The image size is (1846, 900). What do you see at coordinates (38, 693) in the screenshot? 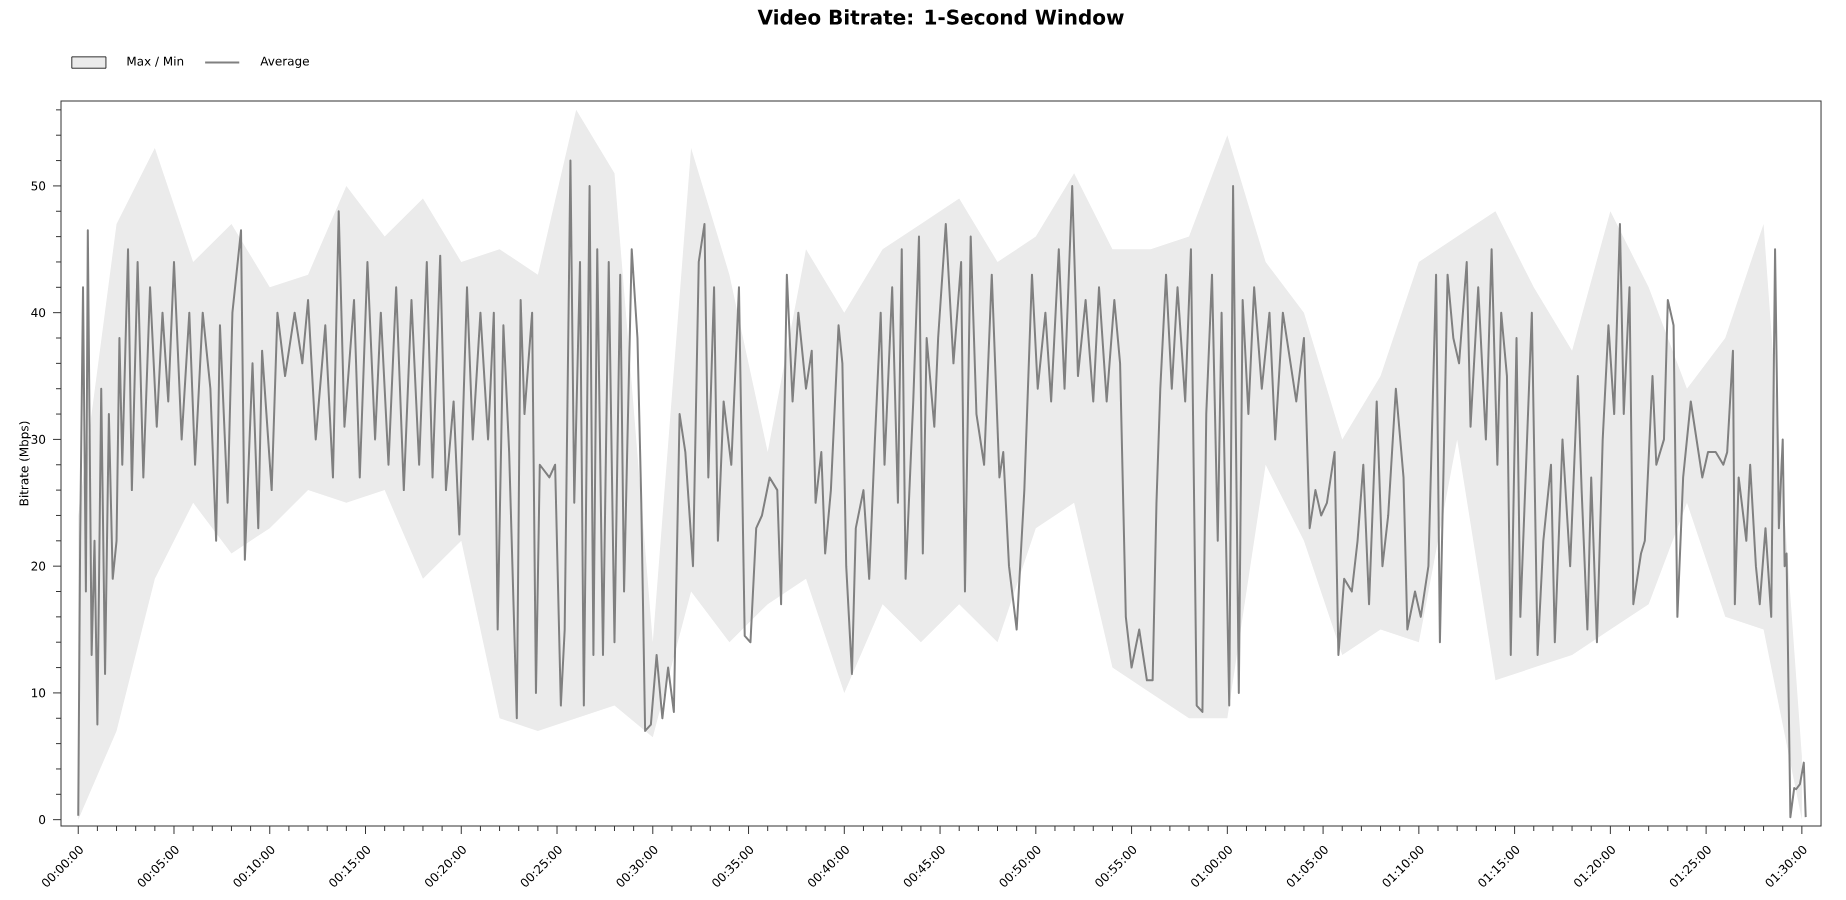
I see `y-tick-label: 10` at bounding box center [38, 693].